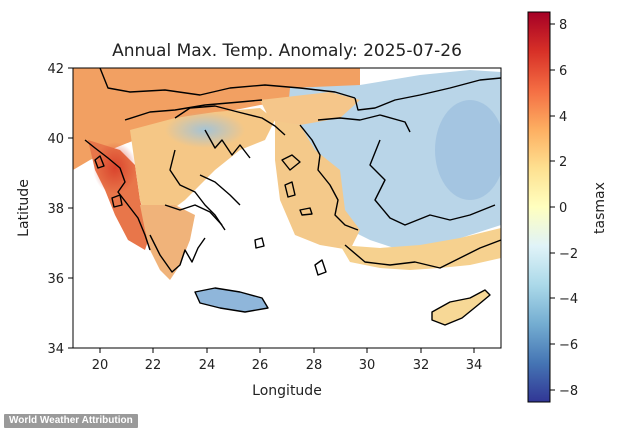 The image size is (634, 431). I want to click on y-tick: 34, so click(60, 349).